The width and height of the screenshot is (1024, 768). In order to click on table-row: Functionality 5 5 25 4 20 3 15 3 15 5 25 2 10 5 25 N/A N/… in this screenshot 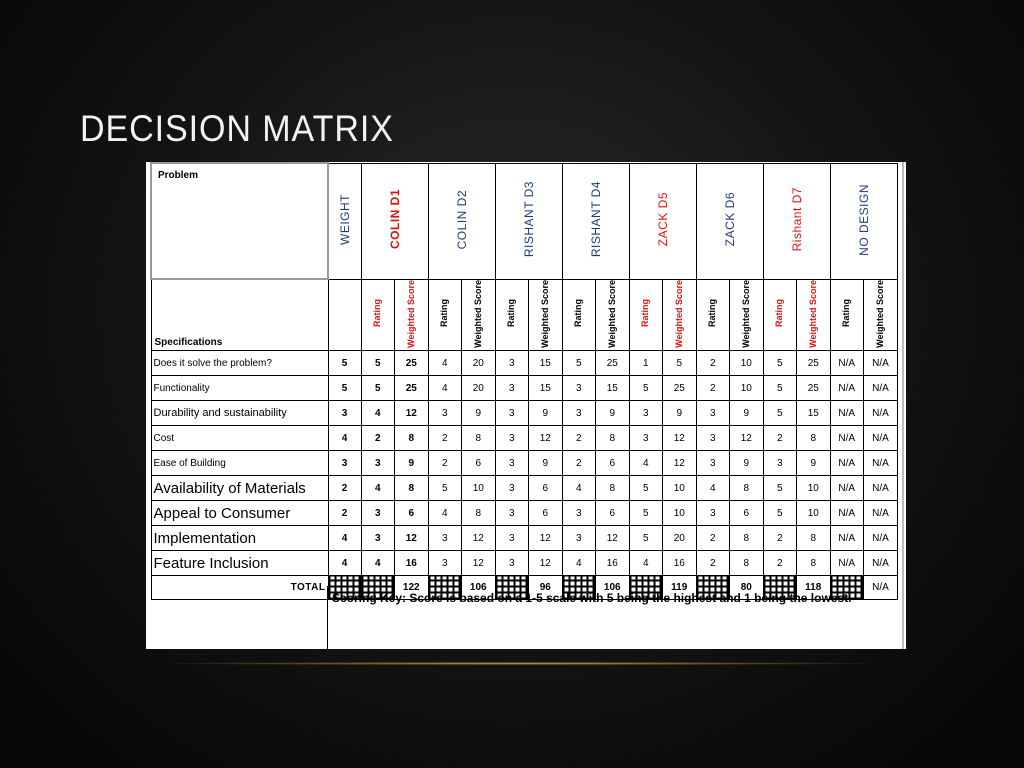, I will do `click(524, 388)`.